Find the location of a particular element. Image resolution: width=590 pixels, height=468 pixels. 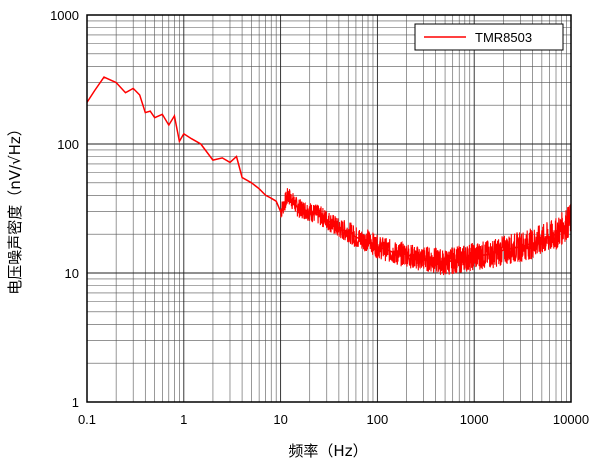

y-tick-label: 100 is located at coordinates (68, 144).